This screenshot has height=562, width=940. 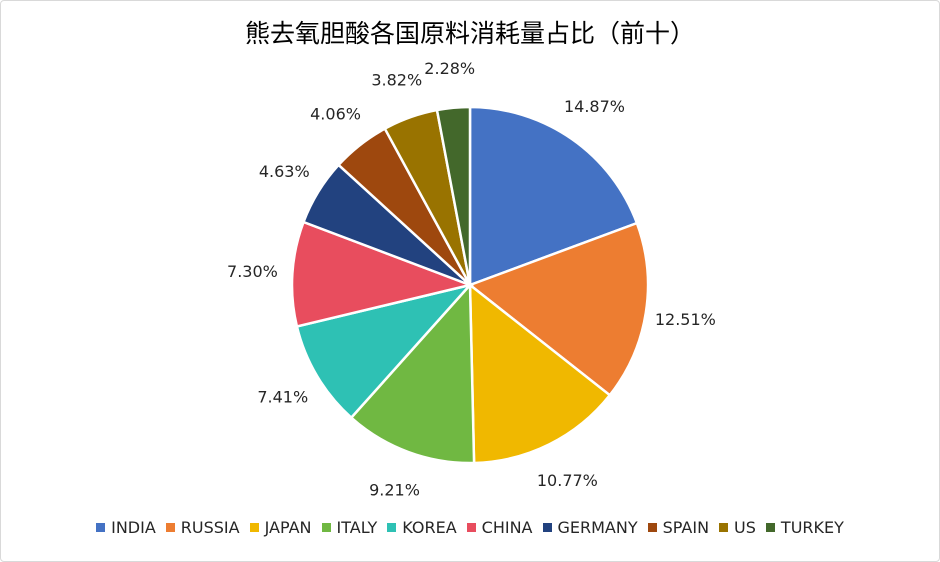 What do you see at coordinates (394, 490) in the screenshot?
I see `data-label-italy: 9.21%` at bounding box center [394, 490].